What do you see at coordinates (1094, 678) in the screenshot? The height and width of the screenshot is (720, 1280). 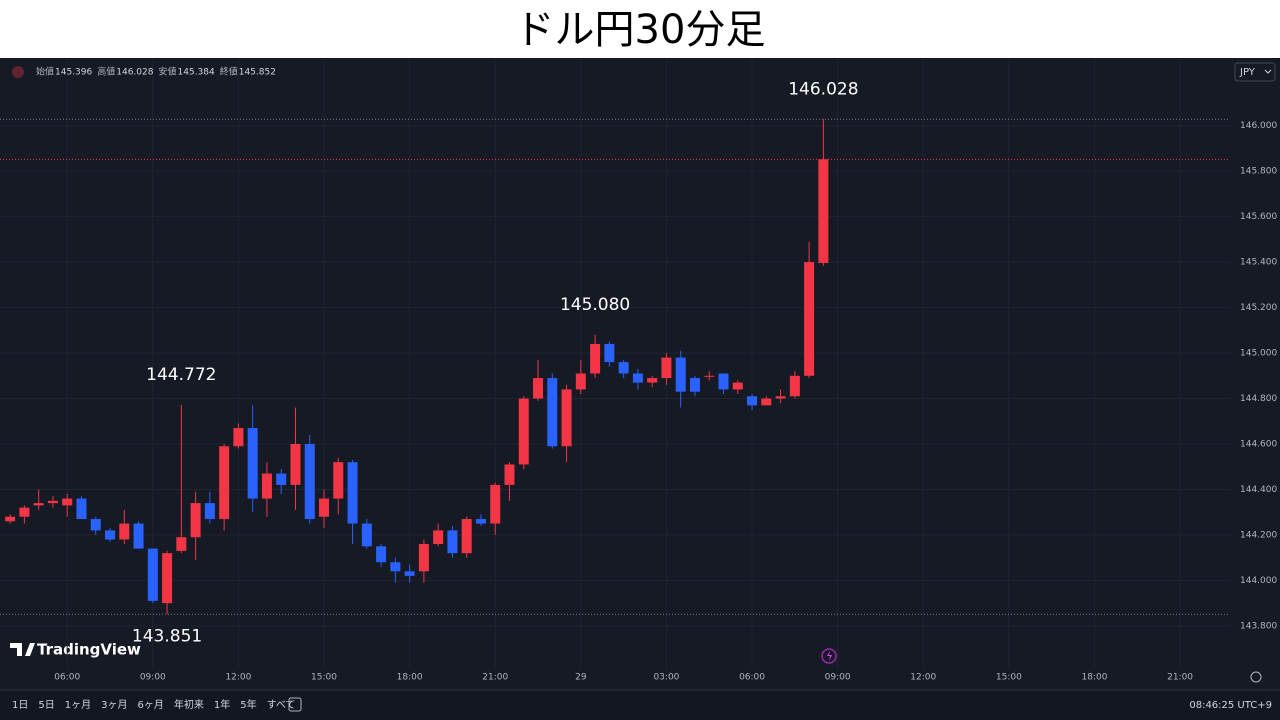 I see `x-tick-label: 18:00` at bounding box center [1094, 678].